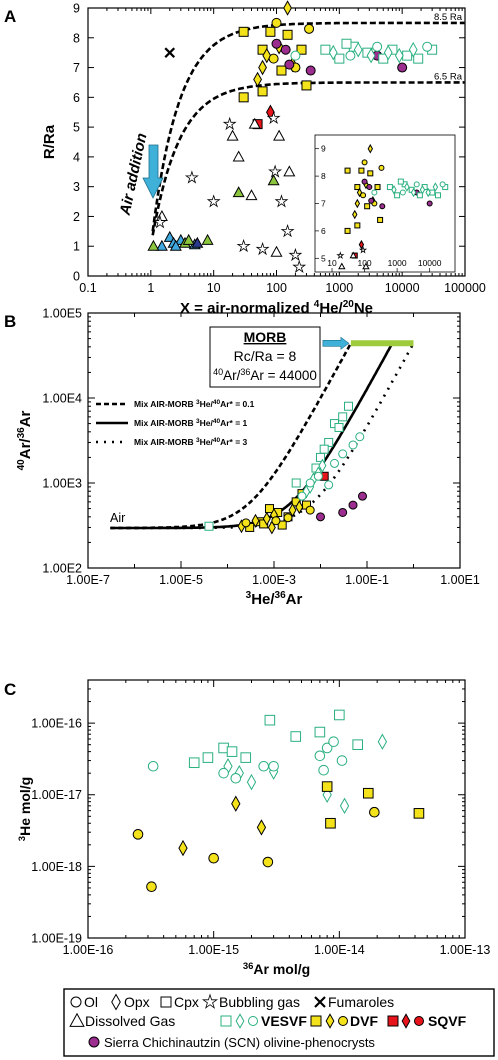 The width and height of the screenshot is (498, 1060). Describe the element at coordinates (56, 724) in the screenshot. I see `y-tick-label-c: 1.00E-16` at that location.